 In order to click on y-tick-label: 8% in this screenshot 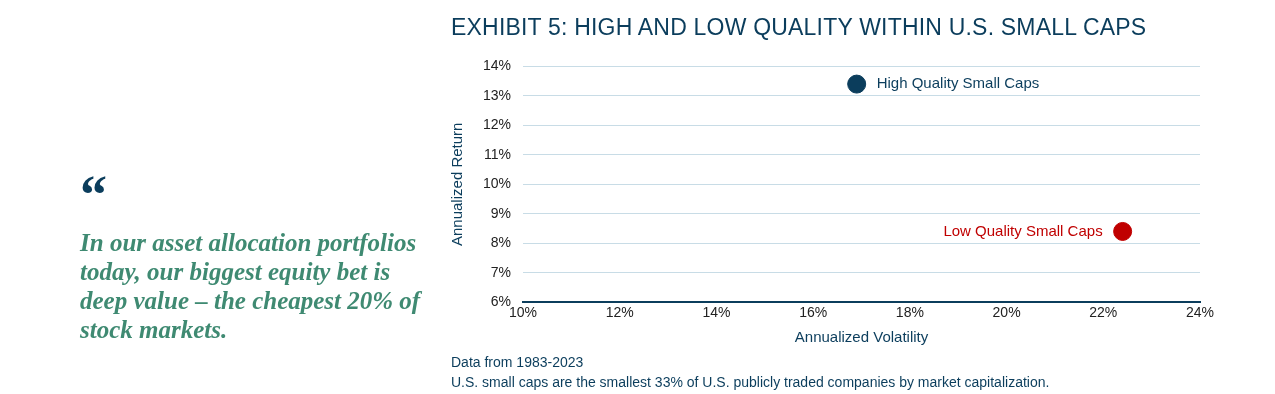, I will do `click(501, 242)`.